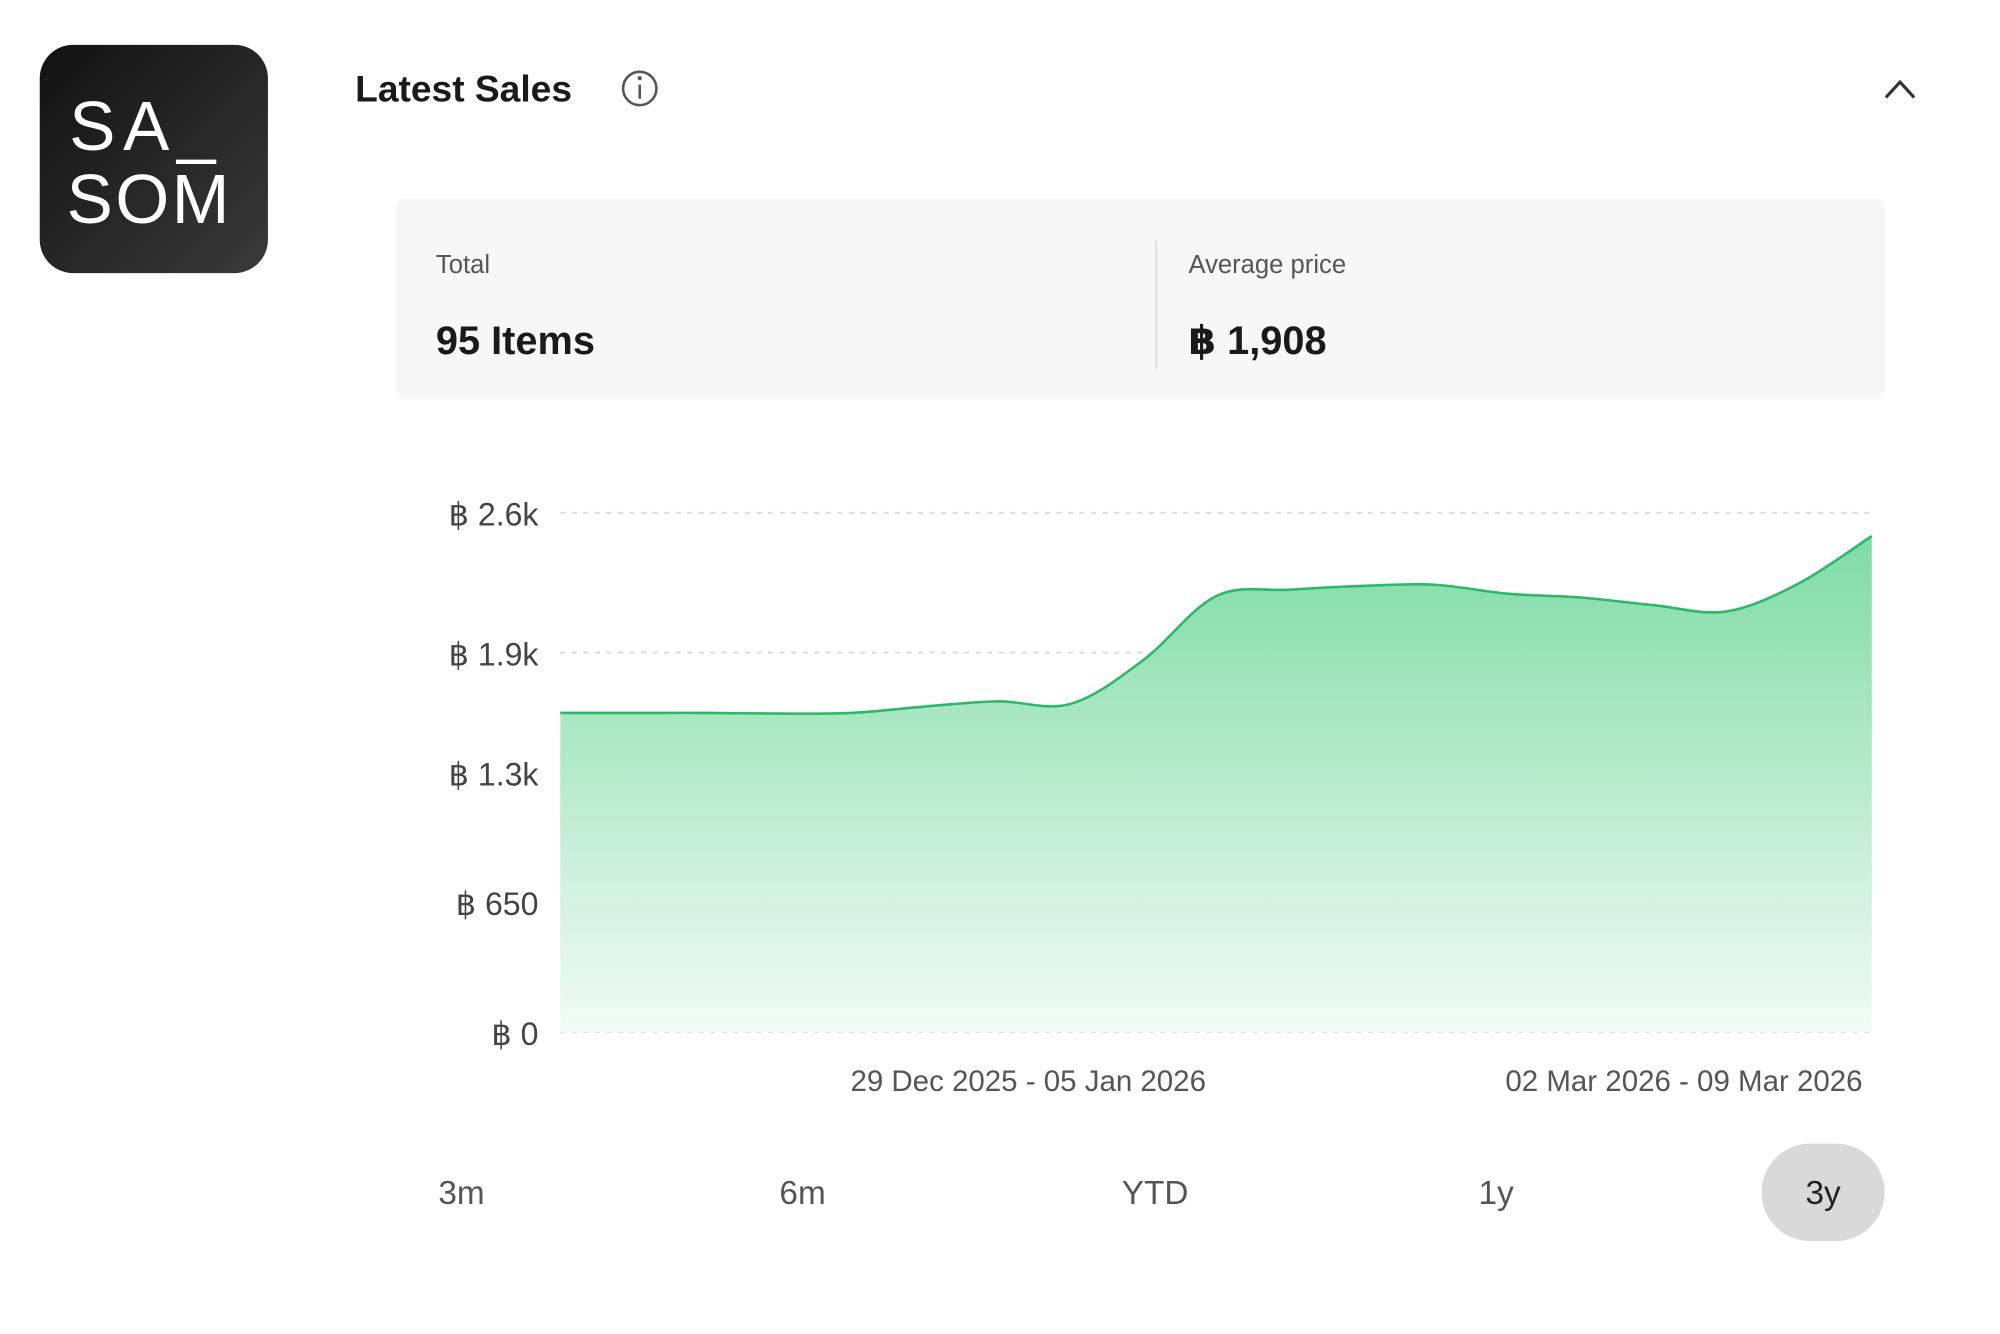 The width and height of the screenshot is (2000, 1334). What do you see at coordinates (146, 126) in the screenshot?
I see `logo-text: SA_` at bounding box center [146, 126].